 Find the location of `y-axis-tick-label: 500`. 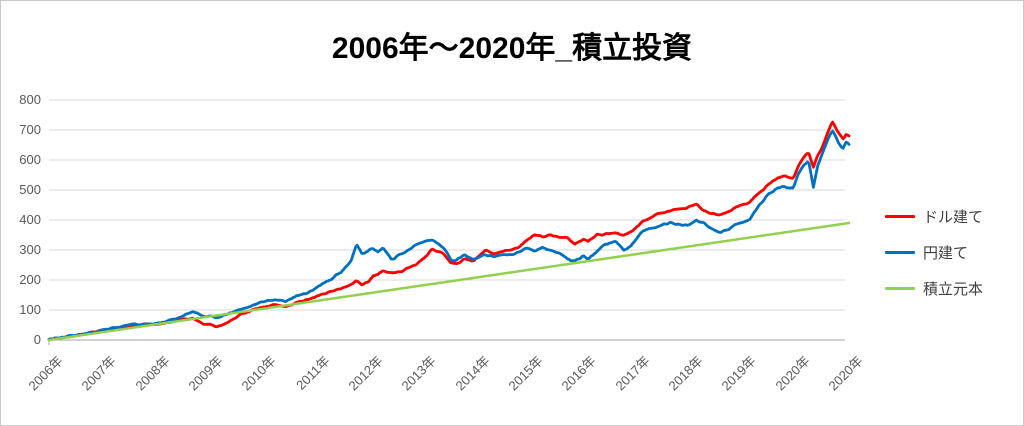

y-axis-tick-label: 500 is located at coordinates (30, 189).